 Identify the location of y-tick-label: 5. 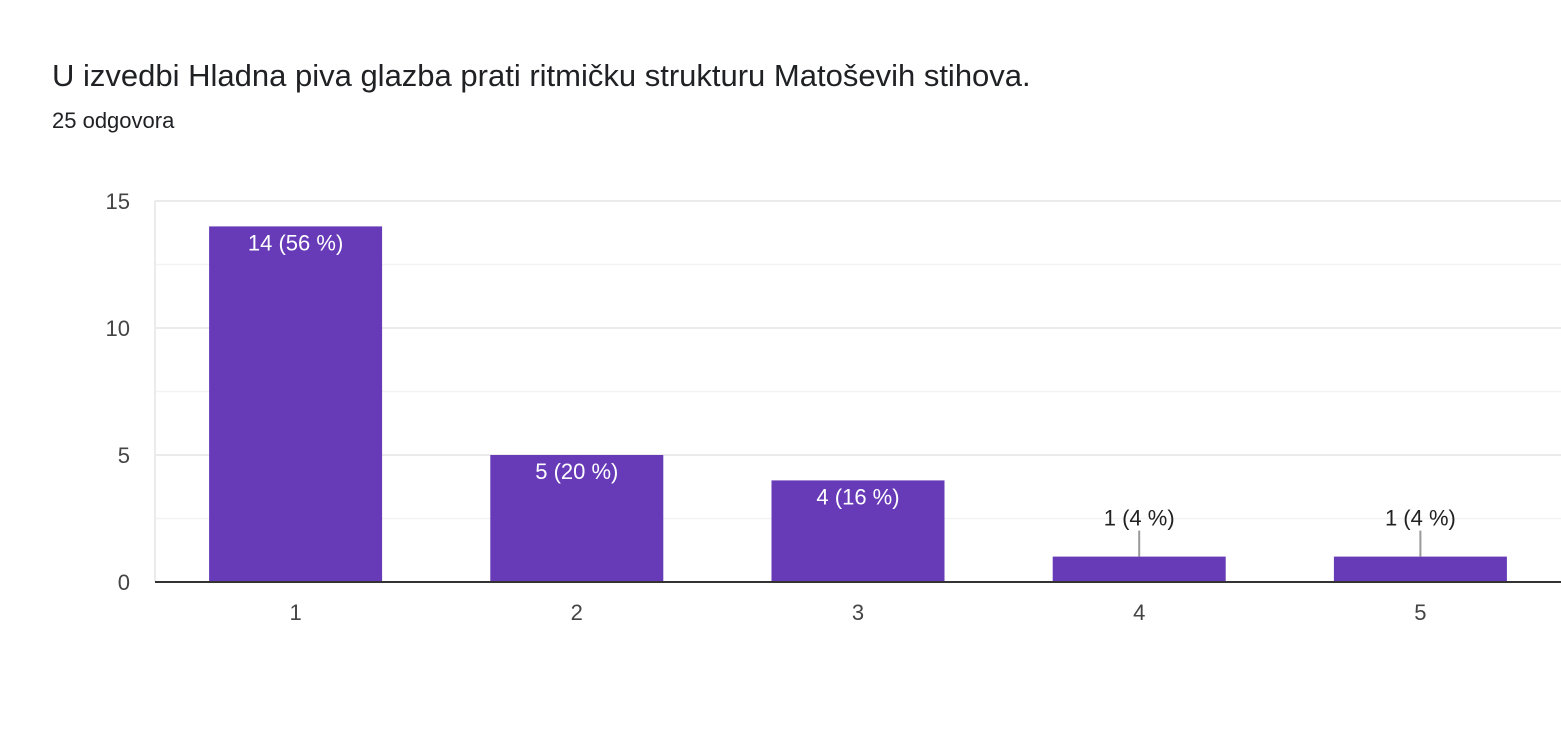
(124, 455).